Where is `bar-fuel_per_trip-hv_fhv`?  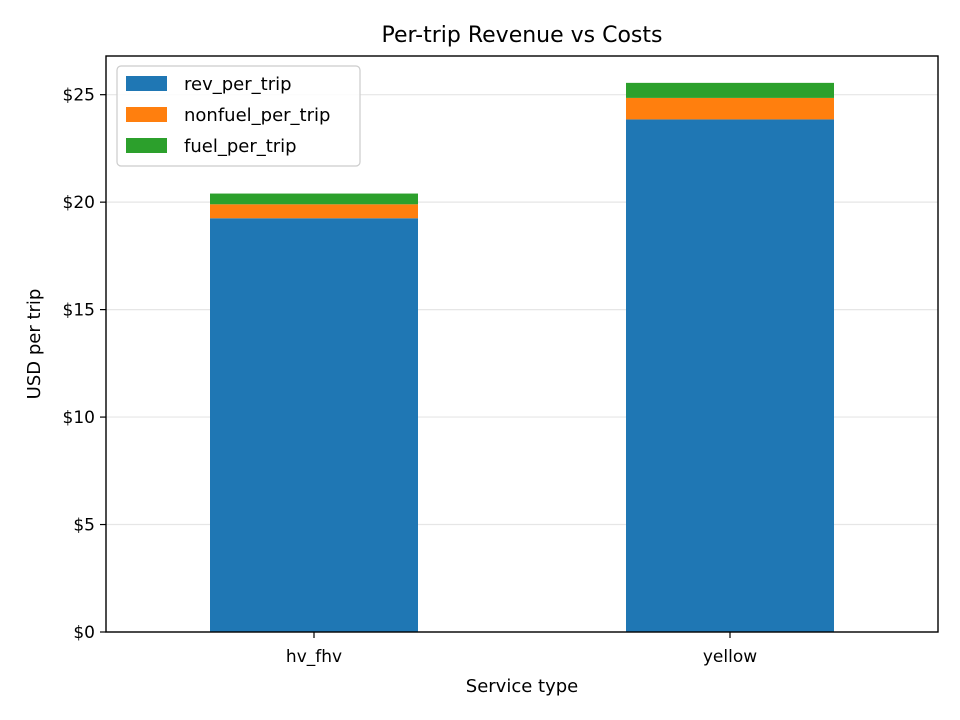
bar-fuel_per_trip-hv_fhv is located at coordinates (314, 199).